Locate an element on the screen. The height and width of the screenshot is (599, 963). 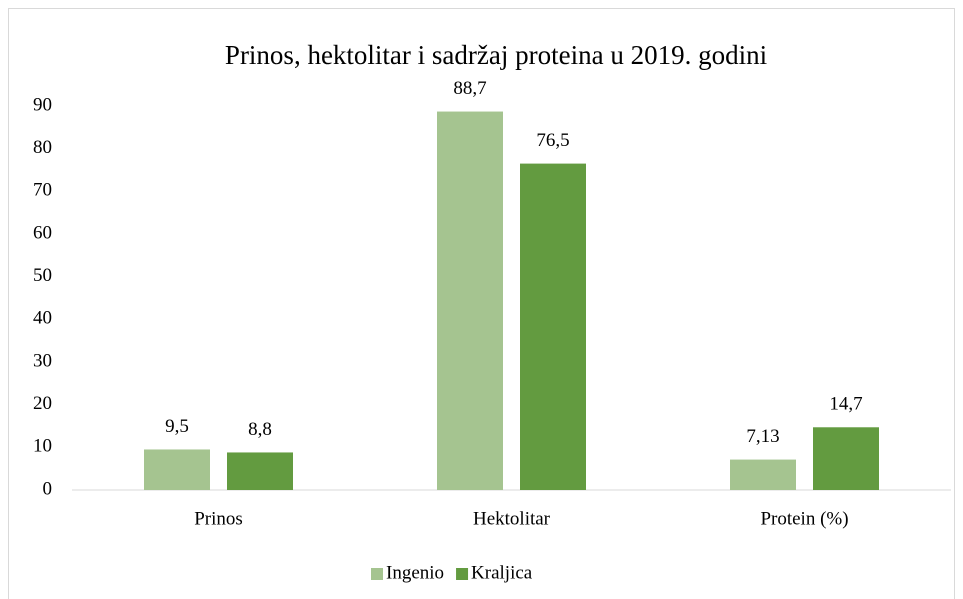
y-tick-label: 10 is located at coordinates (42, 446).